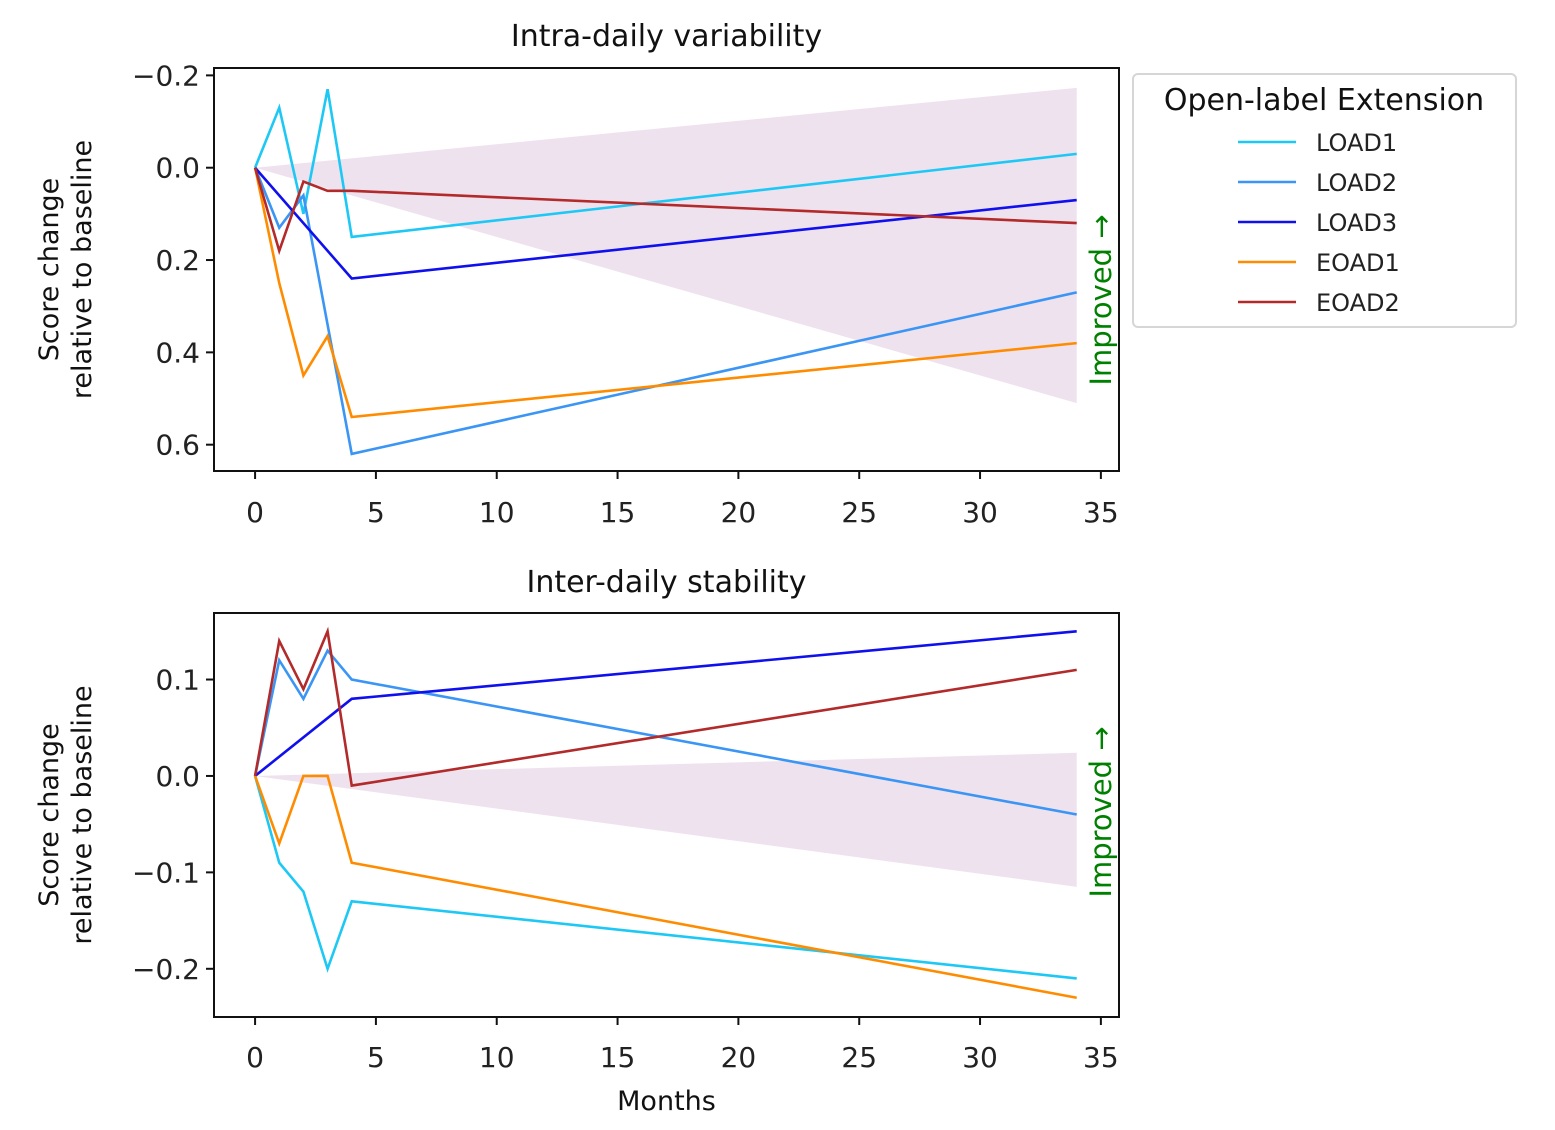  Describe the element at coordinates (666, 1101) in the screenshot. I see `x-axis-label: Months` at that location.